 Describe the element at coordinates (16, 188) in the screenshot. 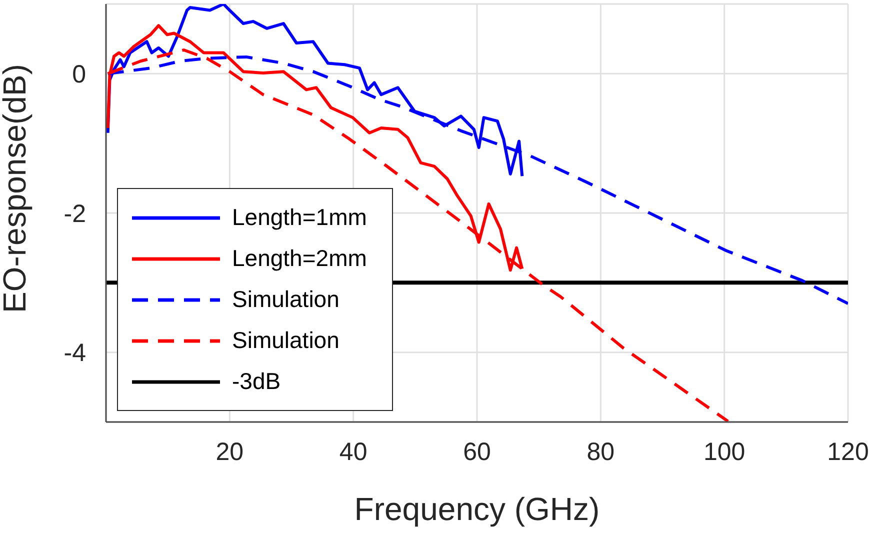

I see `y-axis-title: EO-response(dB)` at that location.